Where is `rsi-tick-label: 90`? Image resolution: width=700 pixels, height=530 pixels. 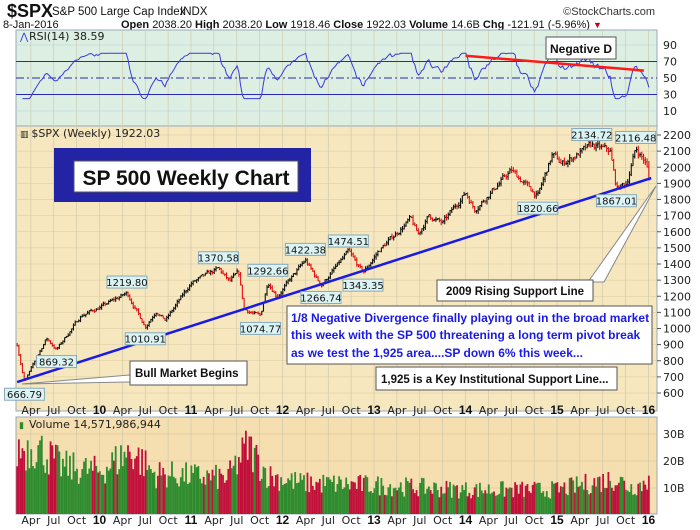 rsi-tick-label: 90 is located at coordinates (670, 45).